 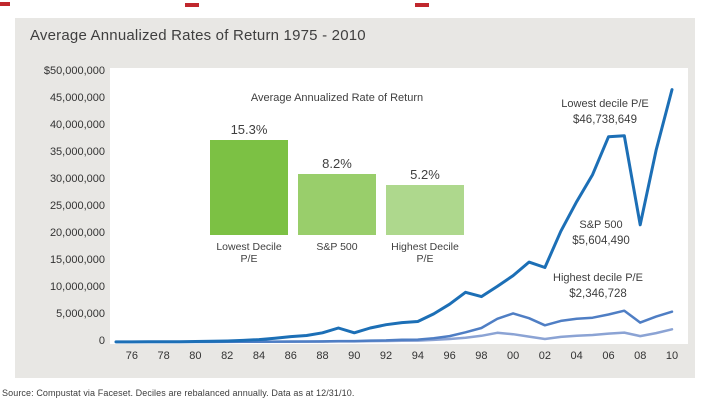 I want to click on bar-column: 8.2%, so click(x=337, y=161).